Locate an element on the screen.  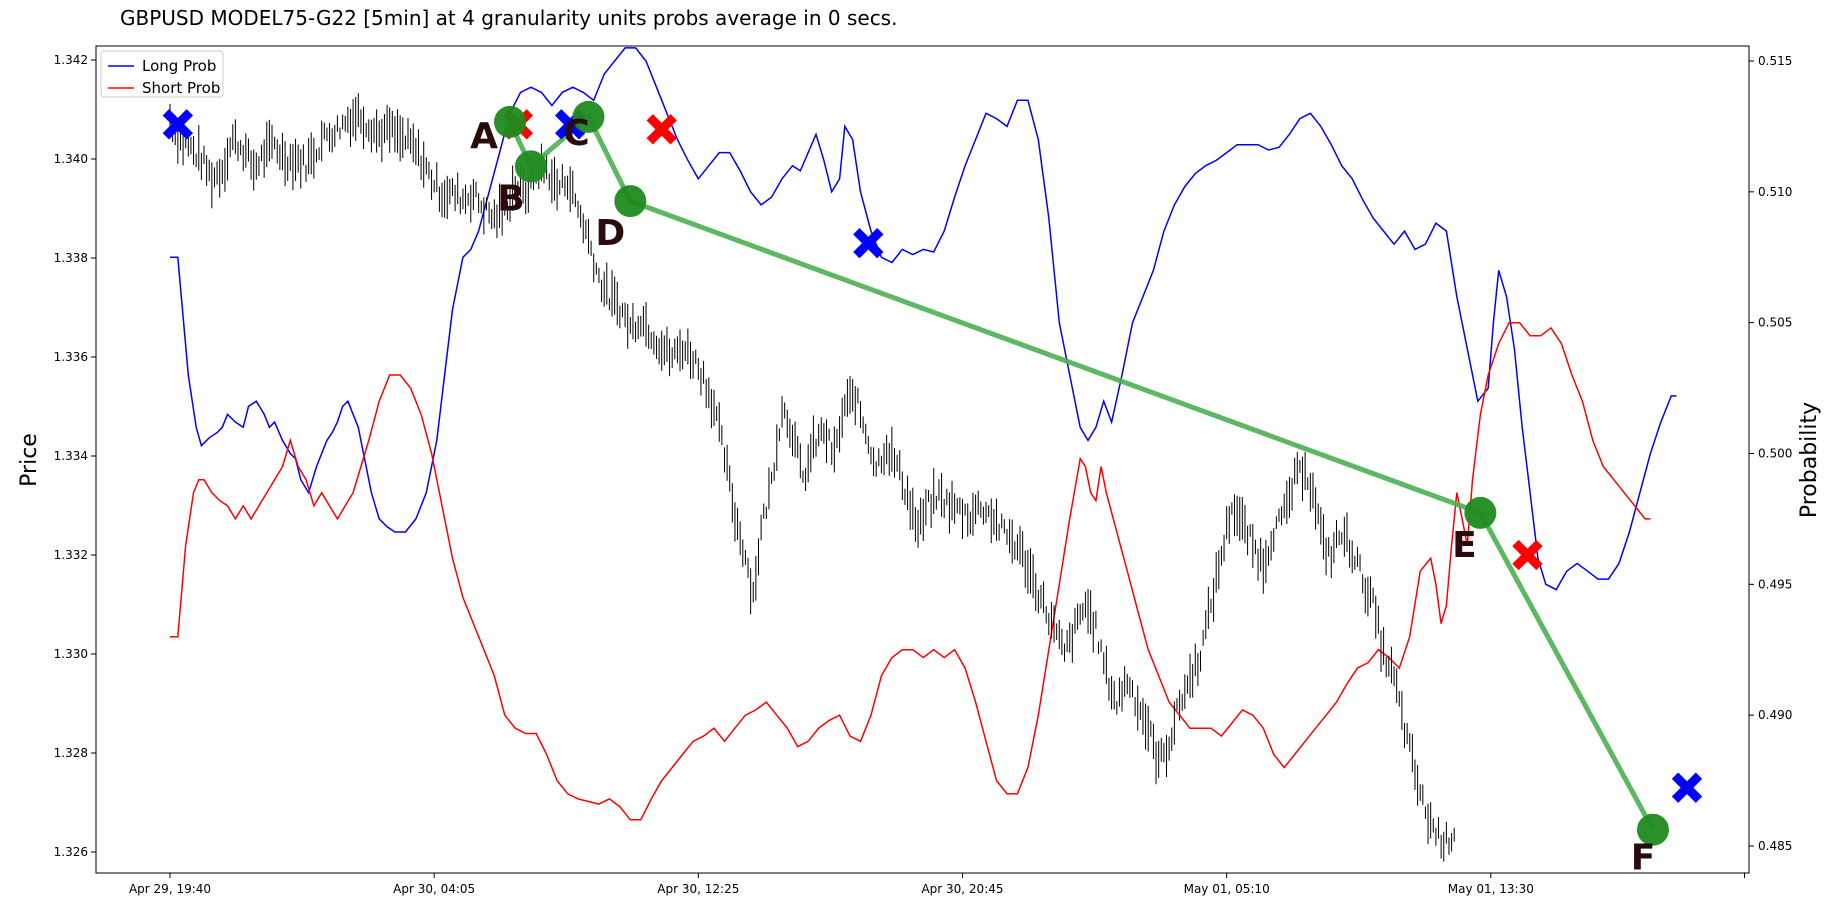
y-left-tick-label: 1.338 is located at coordinates (71, 258).